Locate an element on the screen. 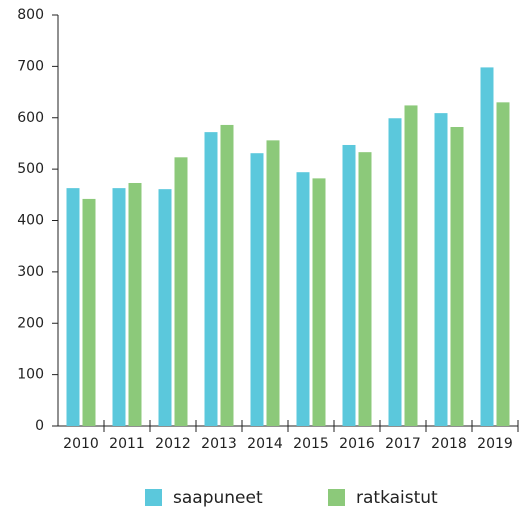  x-tick-label: 2016 is located at coordinates (357, 444).